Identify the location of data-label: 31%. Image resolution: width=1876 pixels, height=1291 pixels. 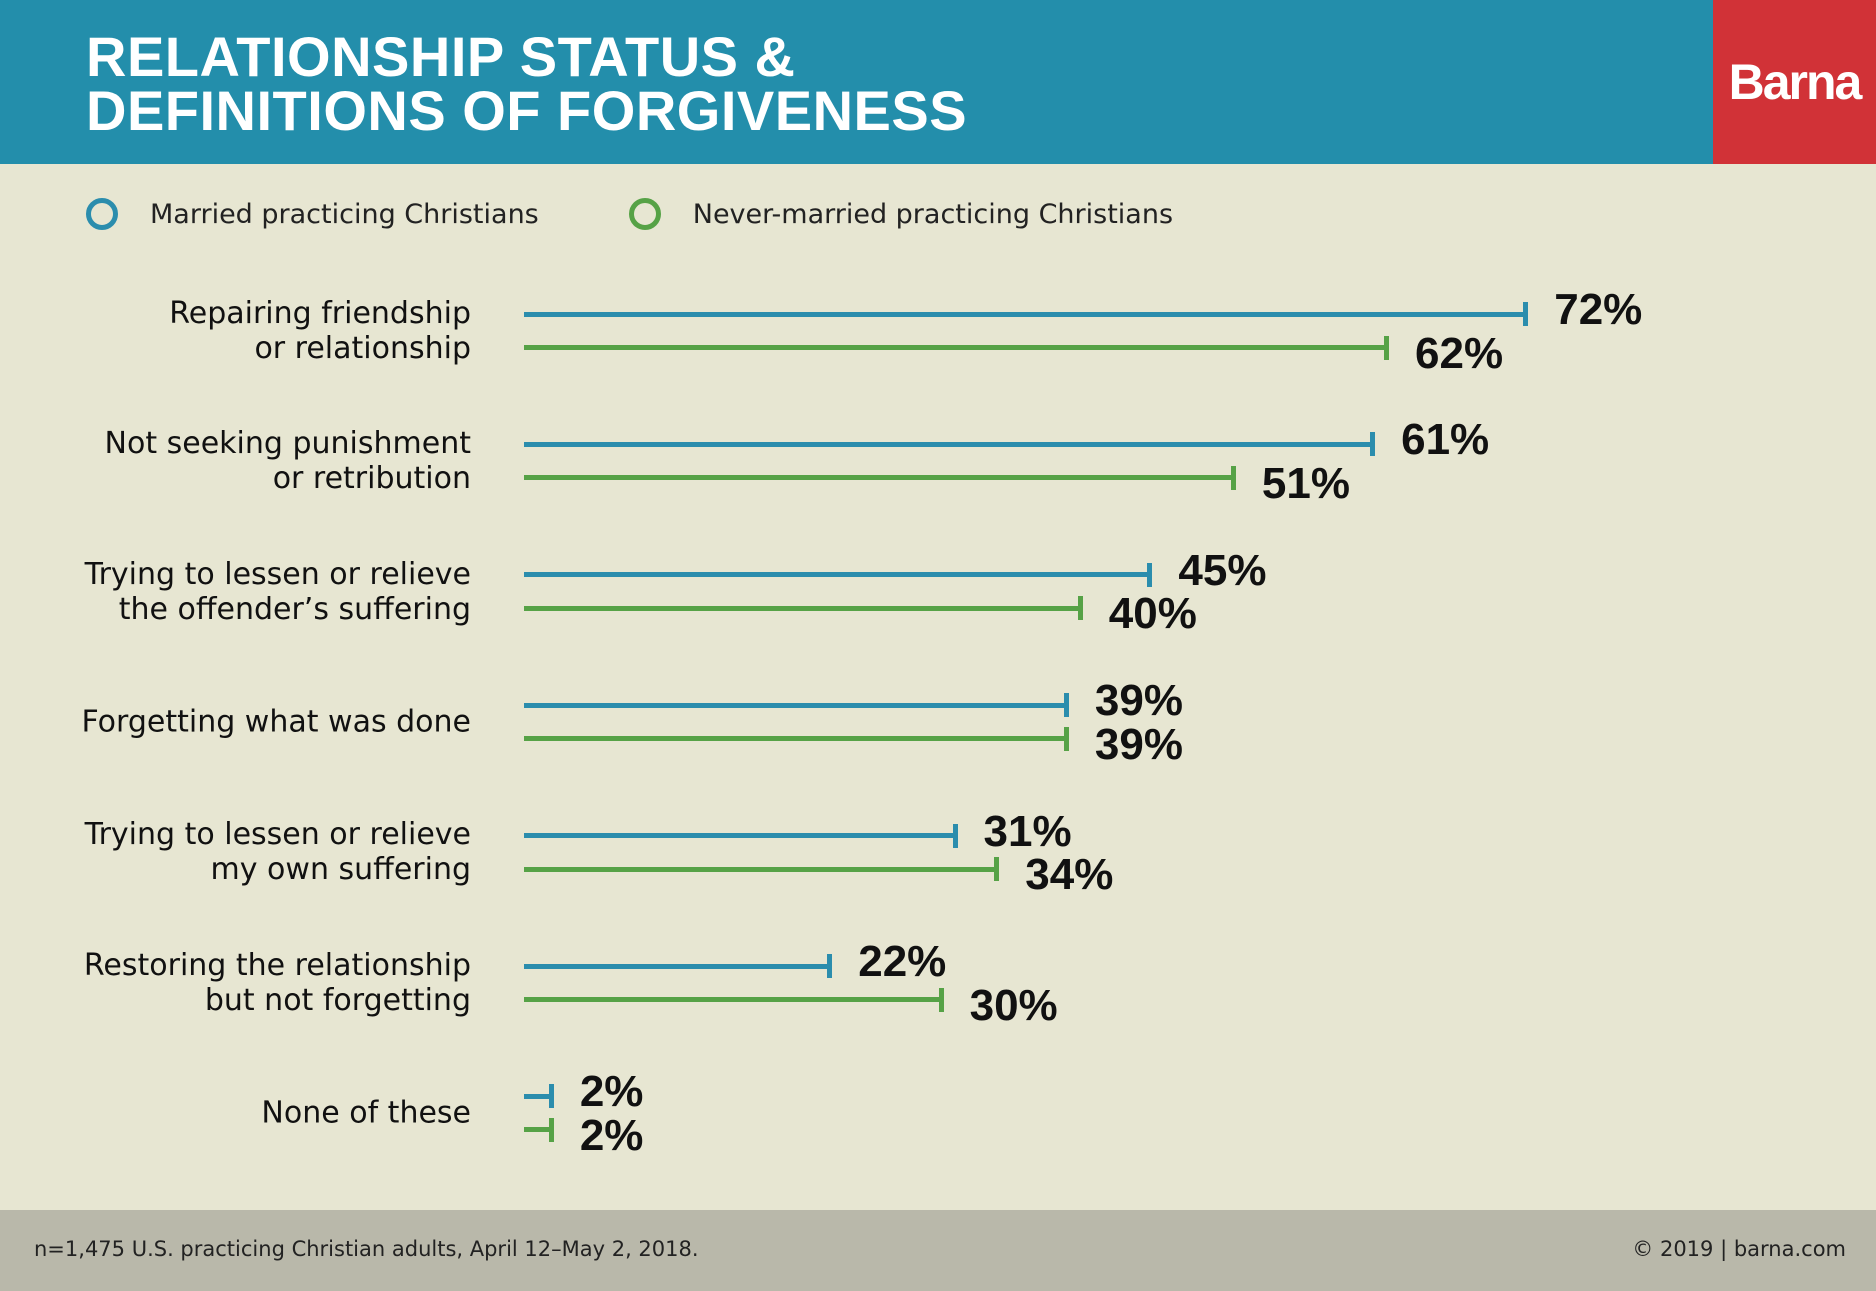
(1027, 831).